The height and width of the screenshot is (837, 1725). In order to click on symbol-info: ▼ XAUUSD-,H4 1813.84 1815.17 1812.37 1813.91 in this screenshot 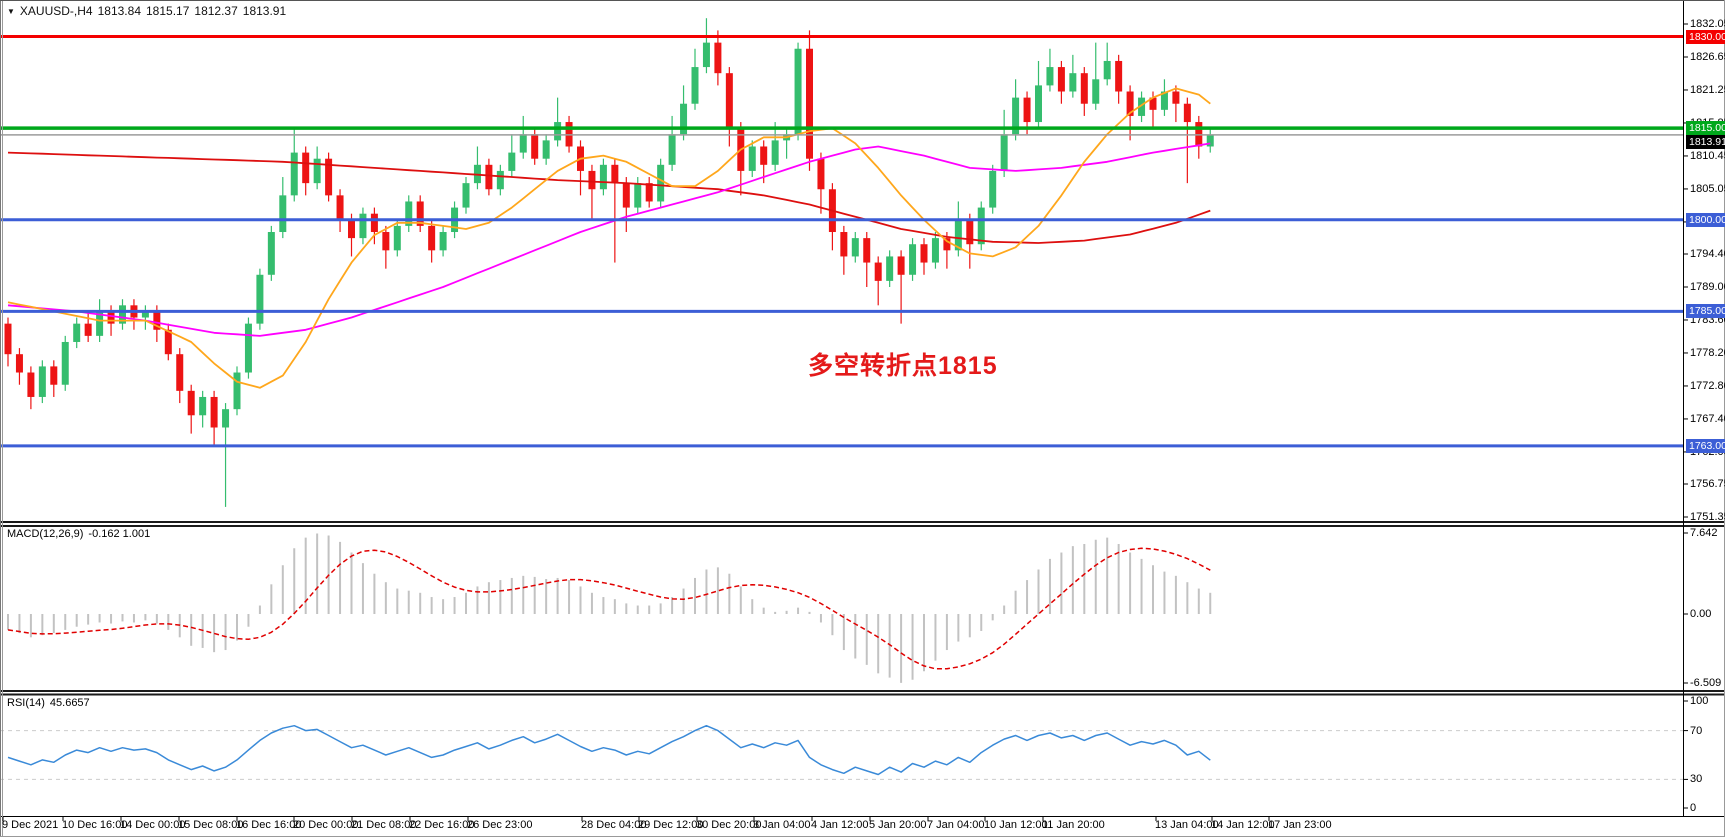, I will do `click(149, 11)`.